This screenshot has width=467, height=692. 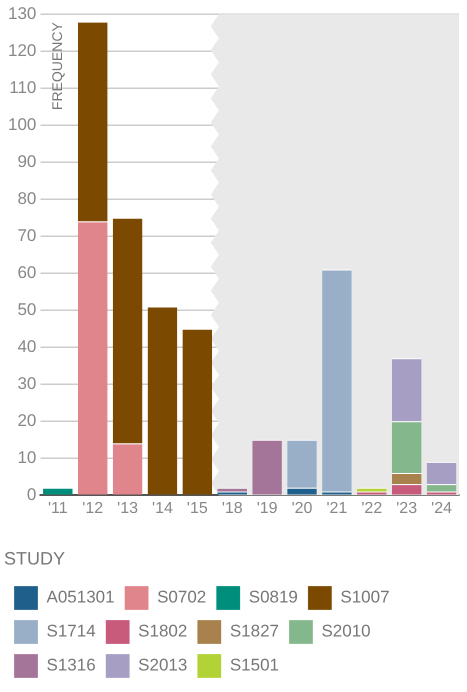 I want to click on y-tick-label: 40, so click(x=26, y=346).